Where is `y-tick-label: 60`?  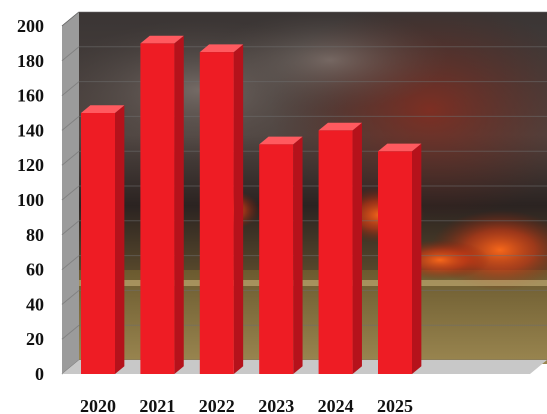 y-tick-label: 60 is located at coordinates (35, 270).